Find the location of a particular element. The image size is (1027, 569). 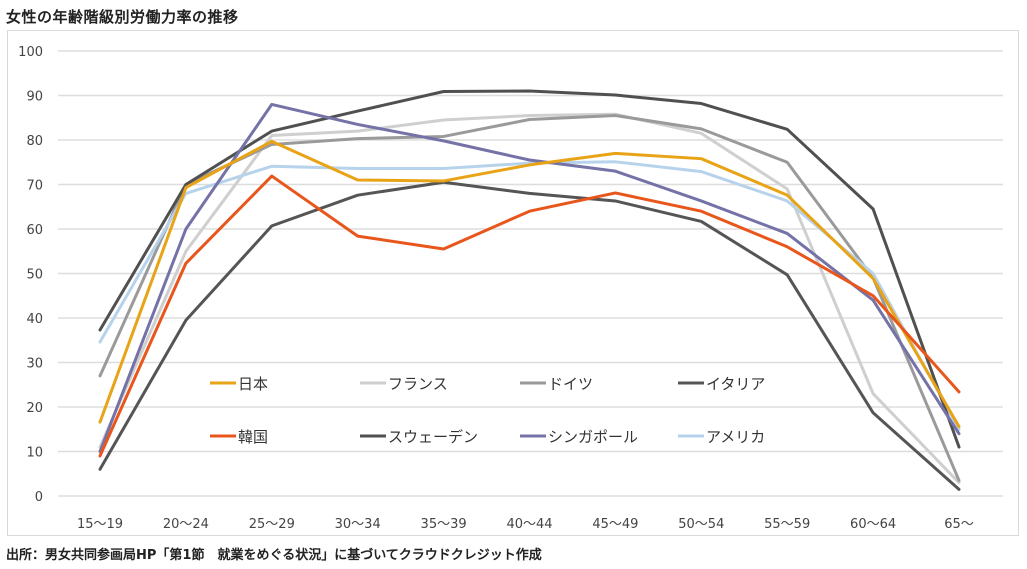

legend-item: 韓国 is located at coordinates (239, 437).